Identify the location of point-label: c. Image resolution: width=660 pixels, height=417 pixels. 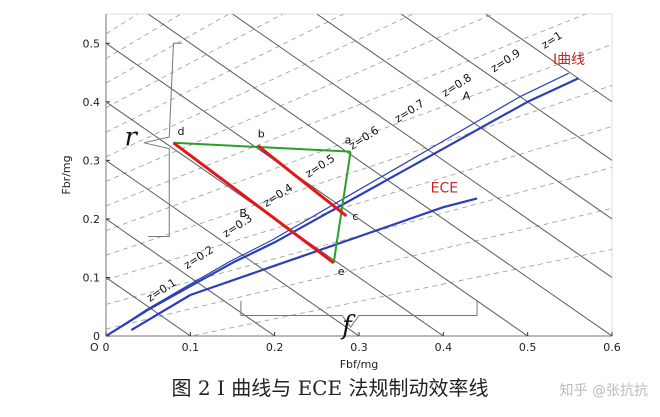
(355, 216).